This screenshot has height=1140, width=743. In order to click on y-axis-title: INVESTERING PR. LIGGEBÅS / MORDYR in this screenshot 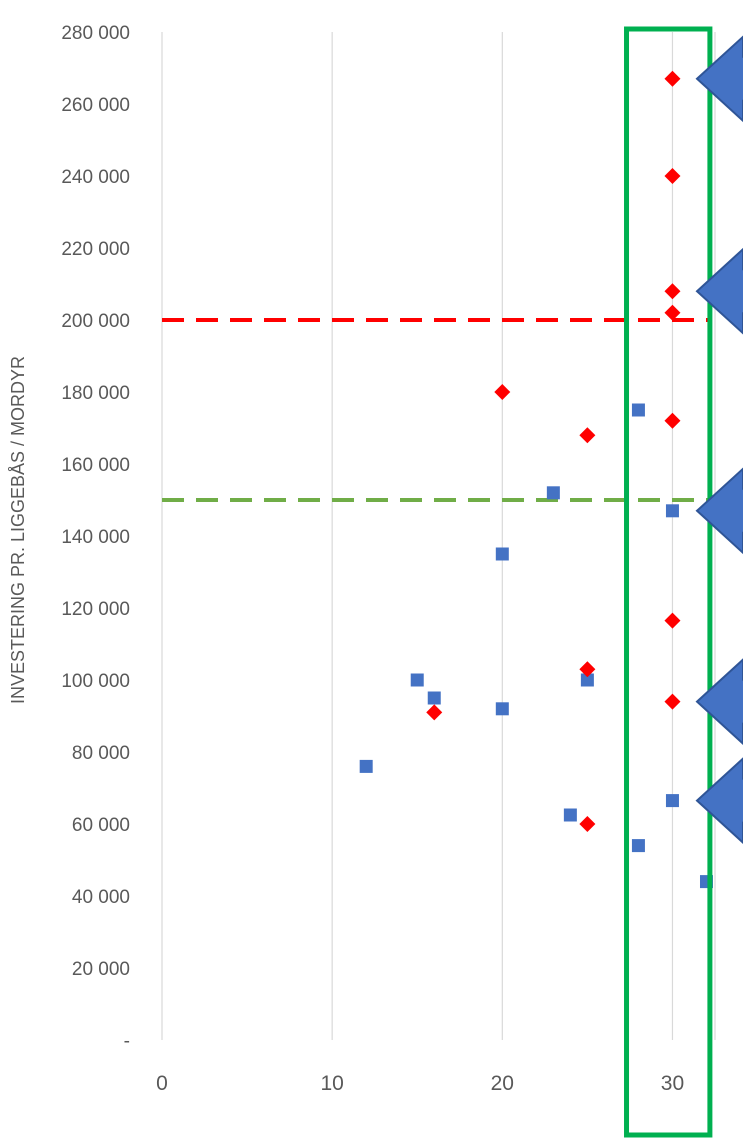, I will do `click(18, 530)`.